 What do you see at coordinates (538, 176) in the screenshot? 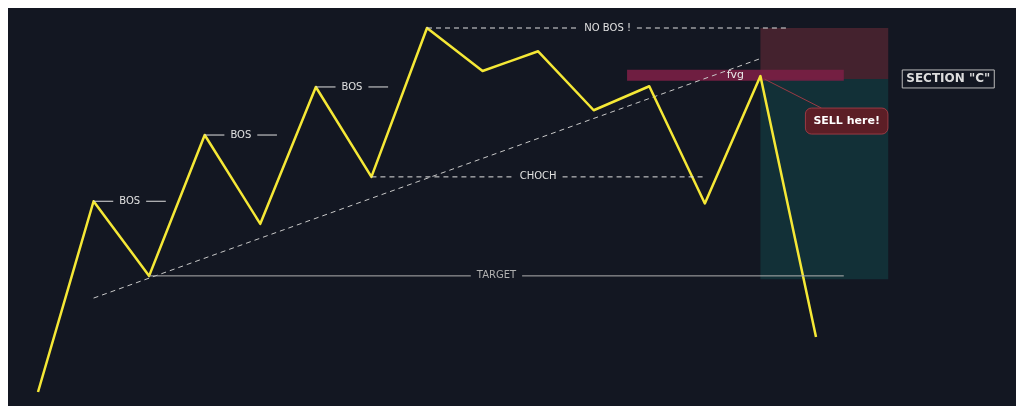
I see `ref-line-label: CHOCH` at bounding box center [538, 176].